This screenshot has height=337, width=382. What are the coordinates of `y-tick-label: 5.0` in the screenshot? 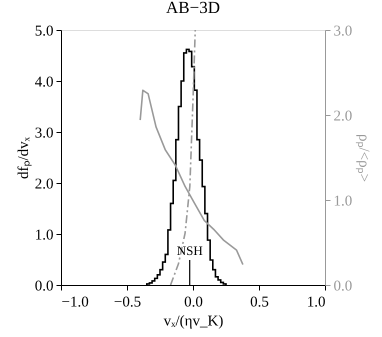 It's located at (44, 32).